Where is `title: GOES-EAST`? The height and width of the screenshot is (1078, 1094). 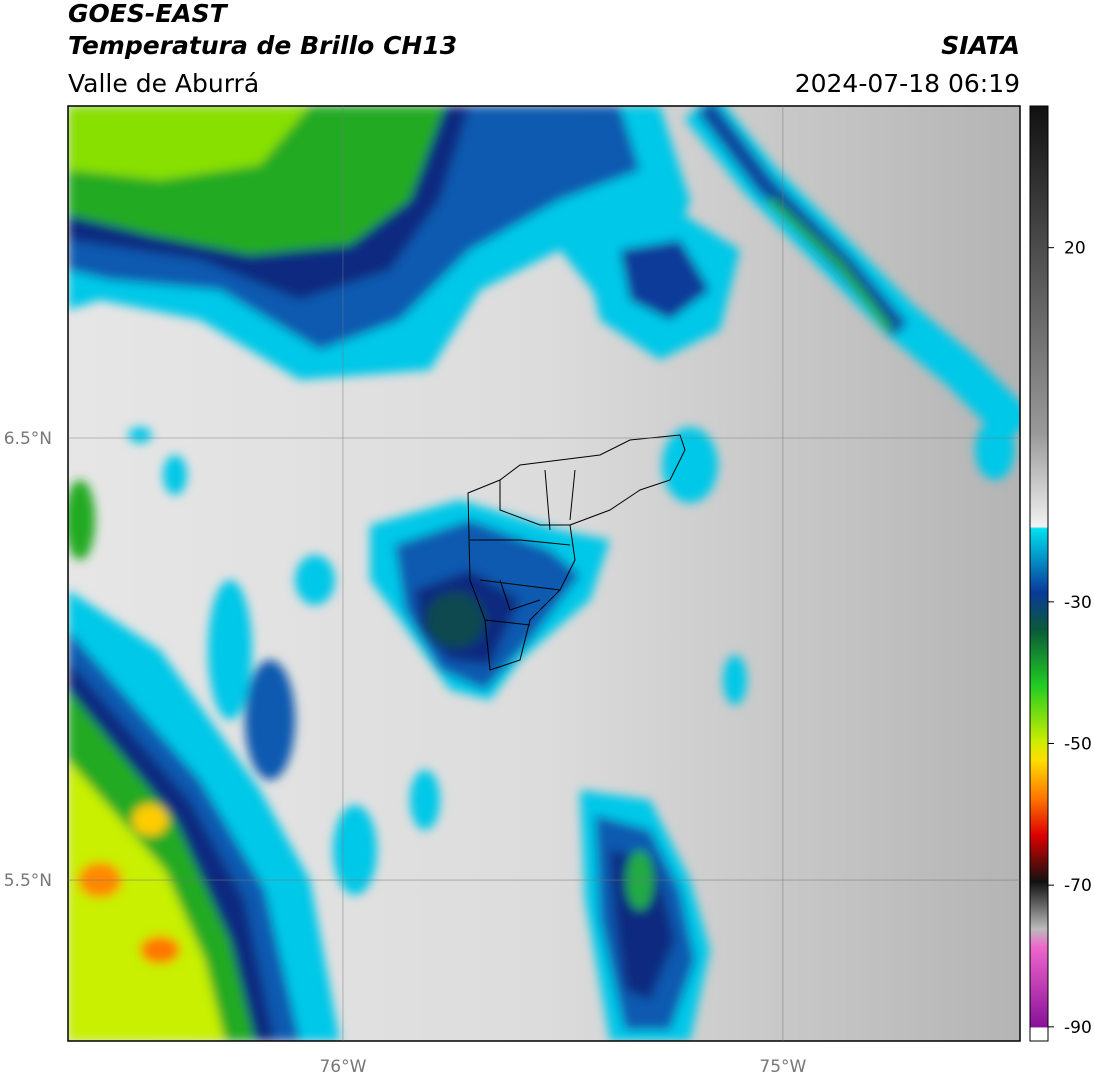
title: GOES-EAST is located at coordinates (148, 14).